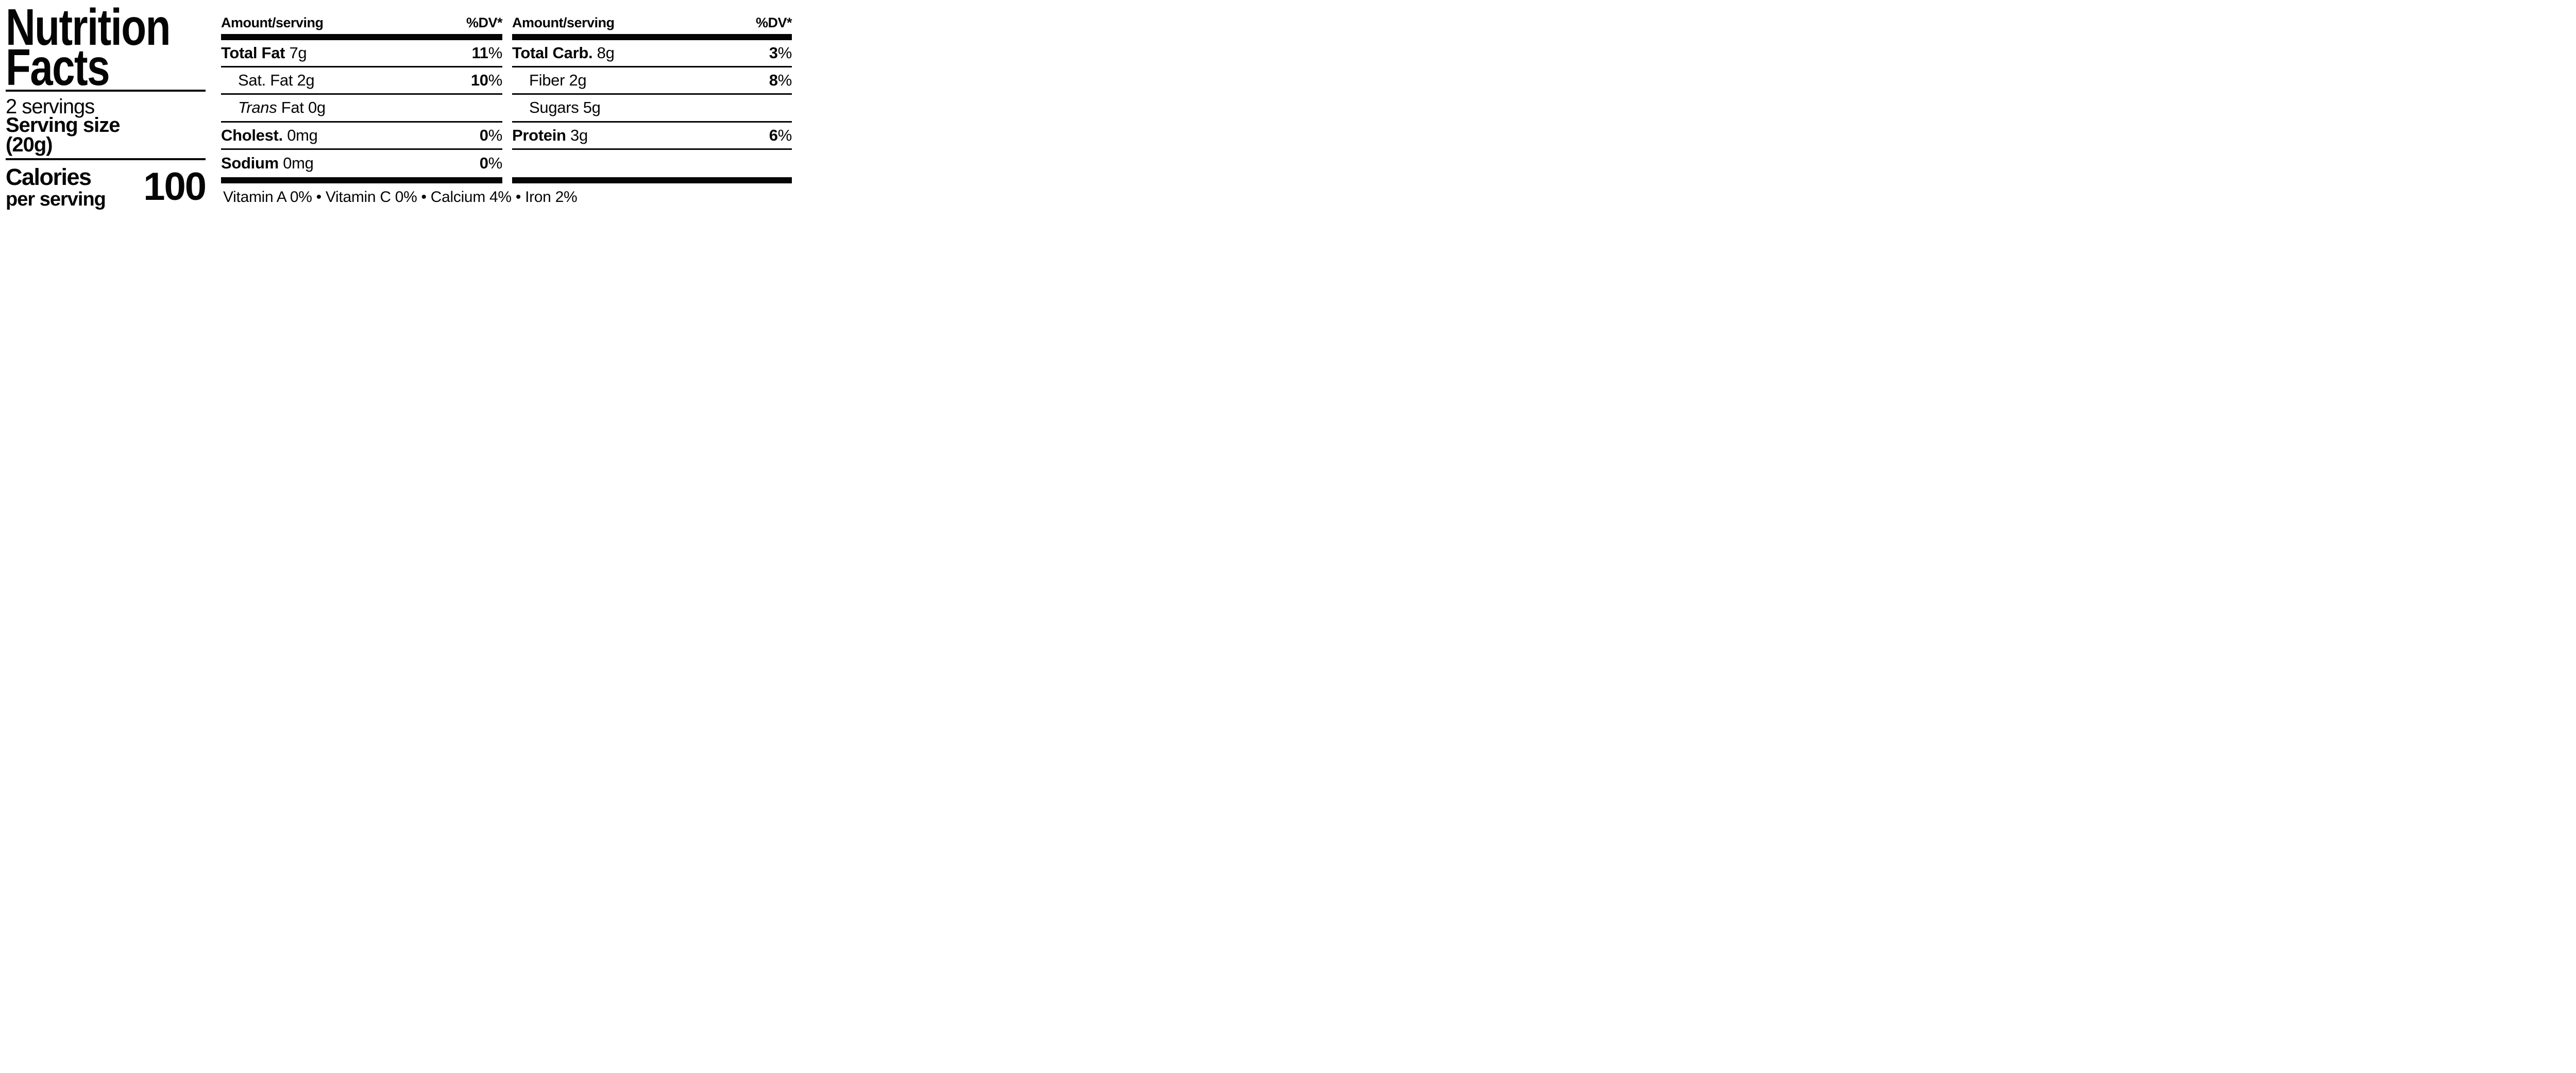 Image resolution: width=2576 pixels, height=1073 pixels. I want to click on calories-row: Calories per serving 100, so click(106, 187).